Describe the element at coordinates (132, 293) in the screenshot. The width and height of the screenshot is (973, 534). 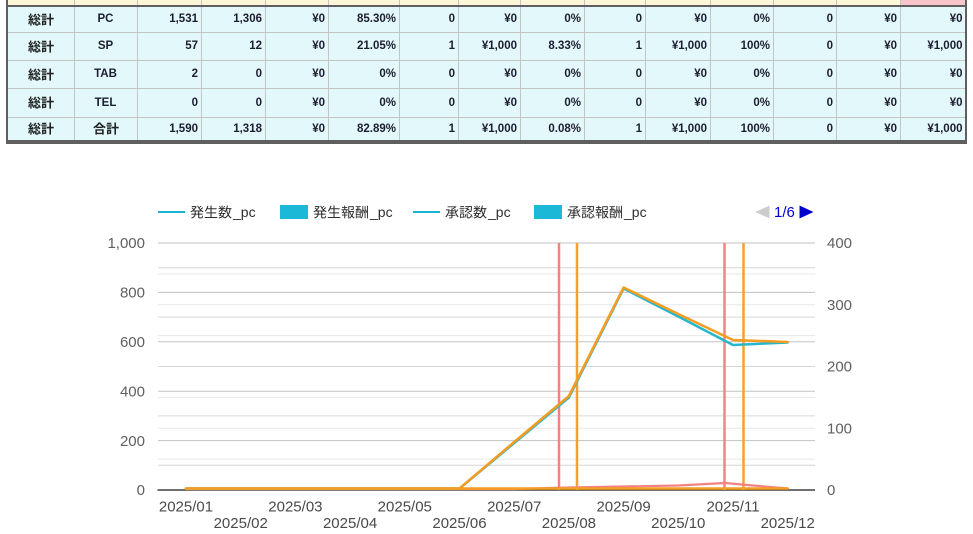
I see `svg-text: 800` at that location.